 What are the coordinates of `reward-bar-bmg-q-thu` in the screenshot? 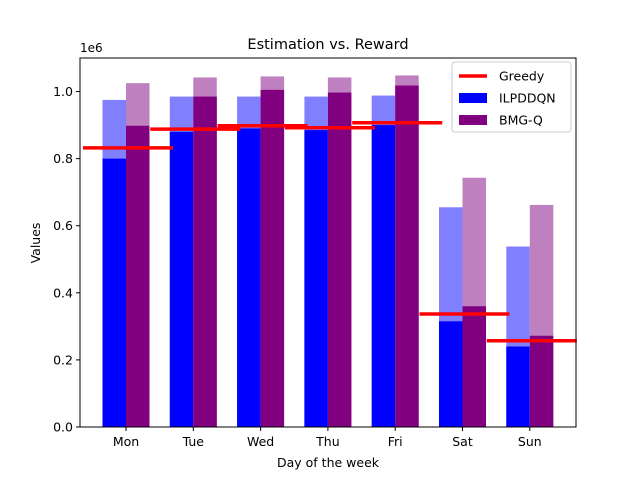 It's located at (339, 259).